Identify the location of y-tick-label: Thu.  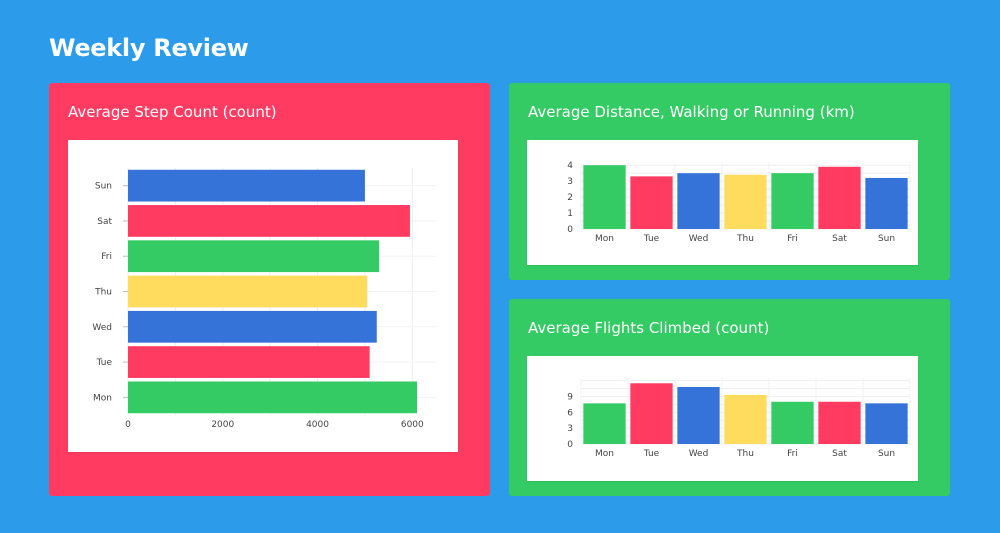
(103, 293).